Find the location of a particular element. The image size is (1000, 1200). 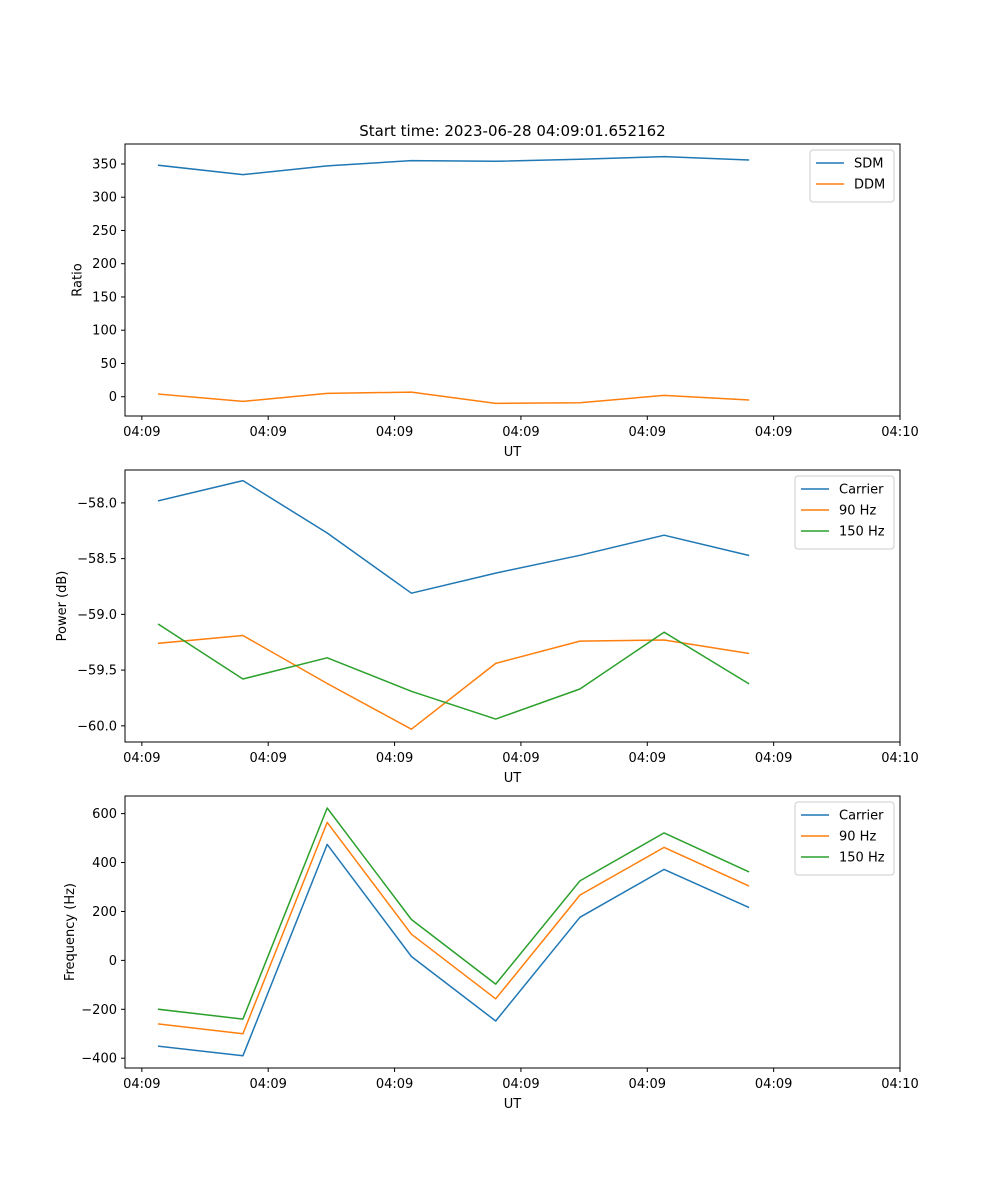

y-tick-label: −59.5 is located at coordinates (97, 671).